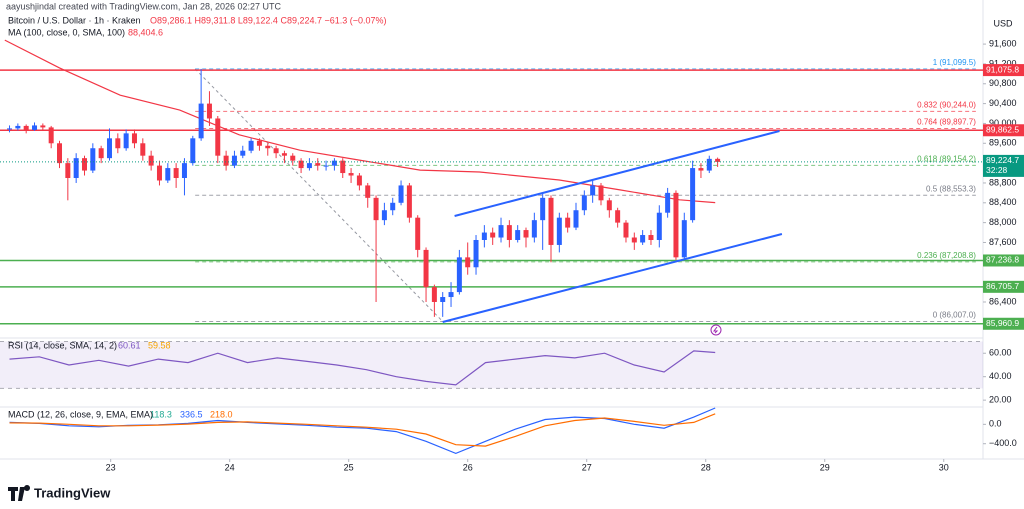 Image resolution: width=1024 pixels, height=509 pixels. I want to click on y-tick-label: 86,400, so click(1003, 301).